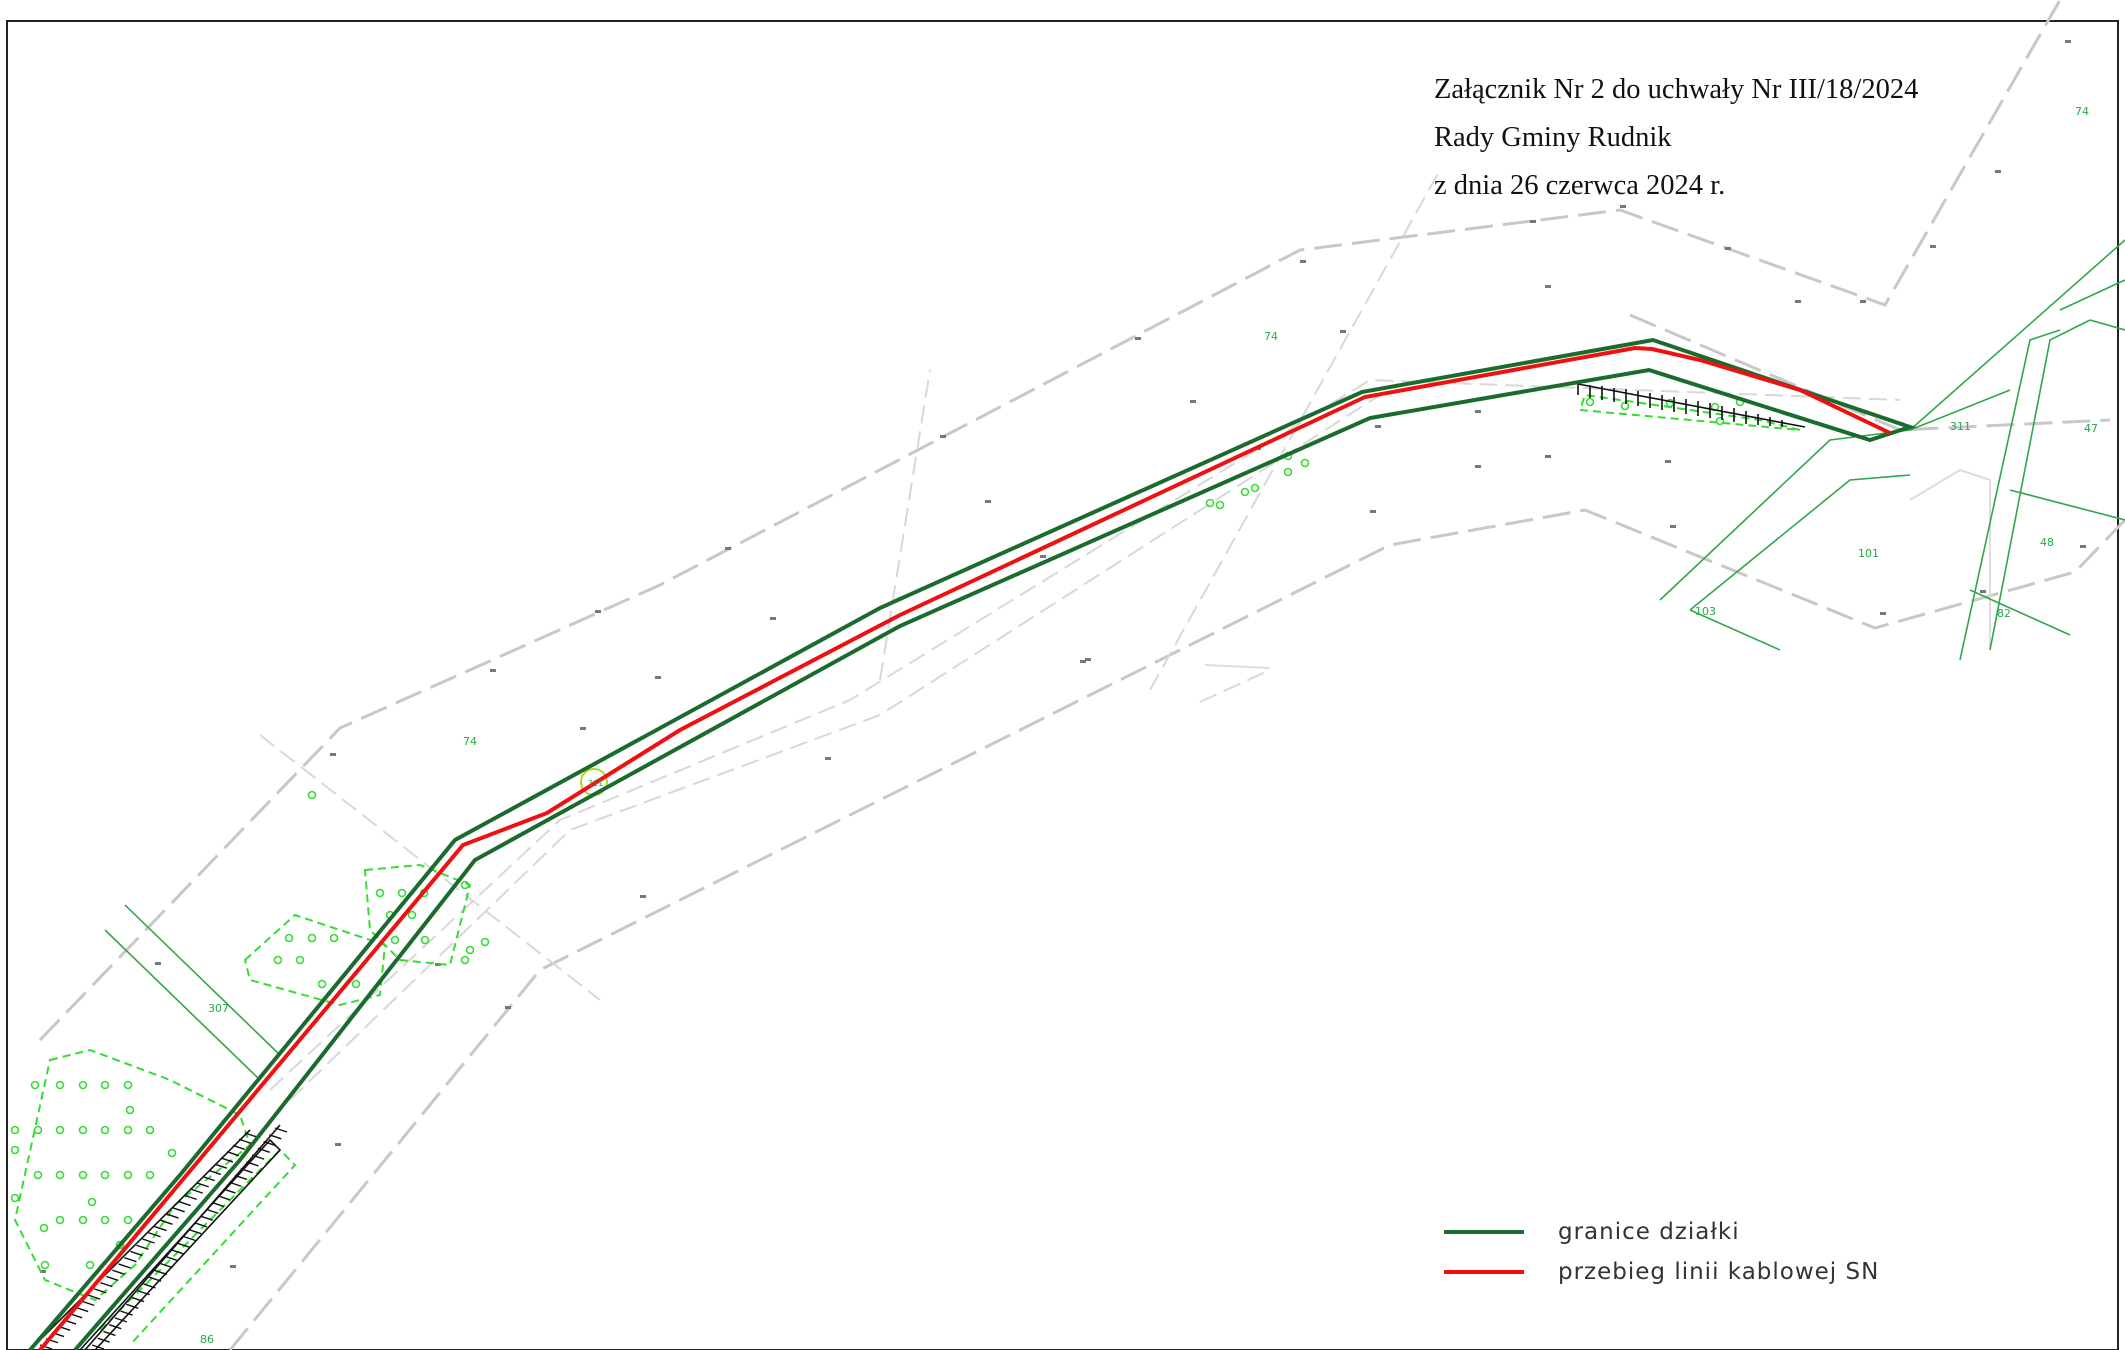 The image size is (2125, 1350). I want to click on legend-swatch-cable, so click(1484, 1272).